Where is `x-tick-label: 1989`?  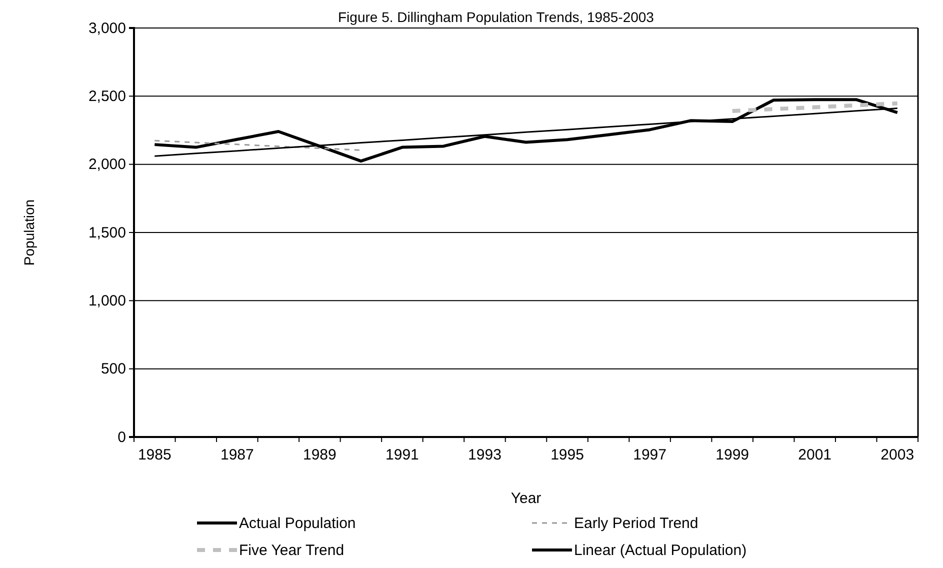 x-tick-label: 1989 is located at coordinates (319, 455).